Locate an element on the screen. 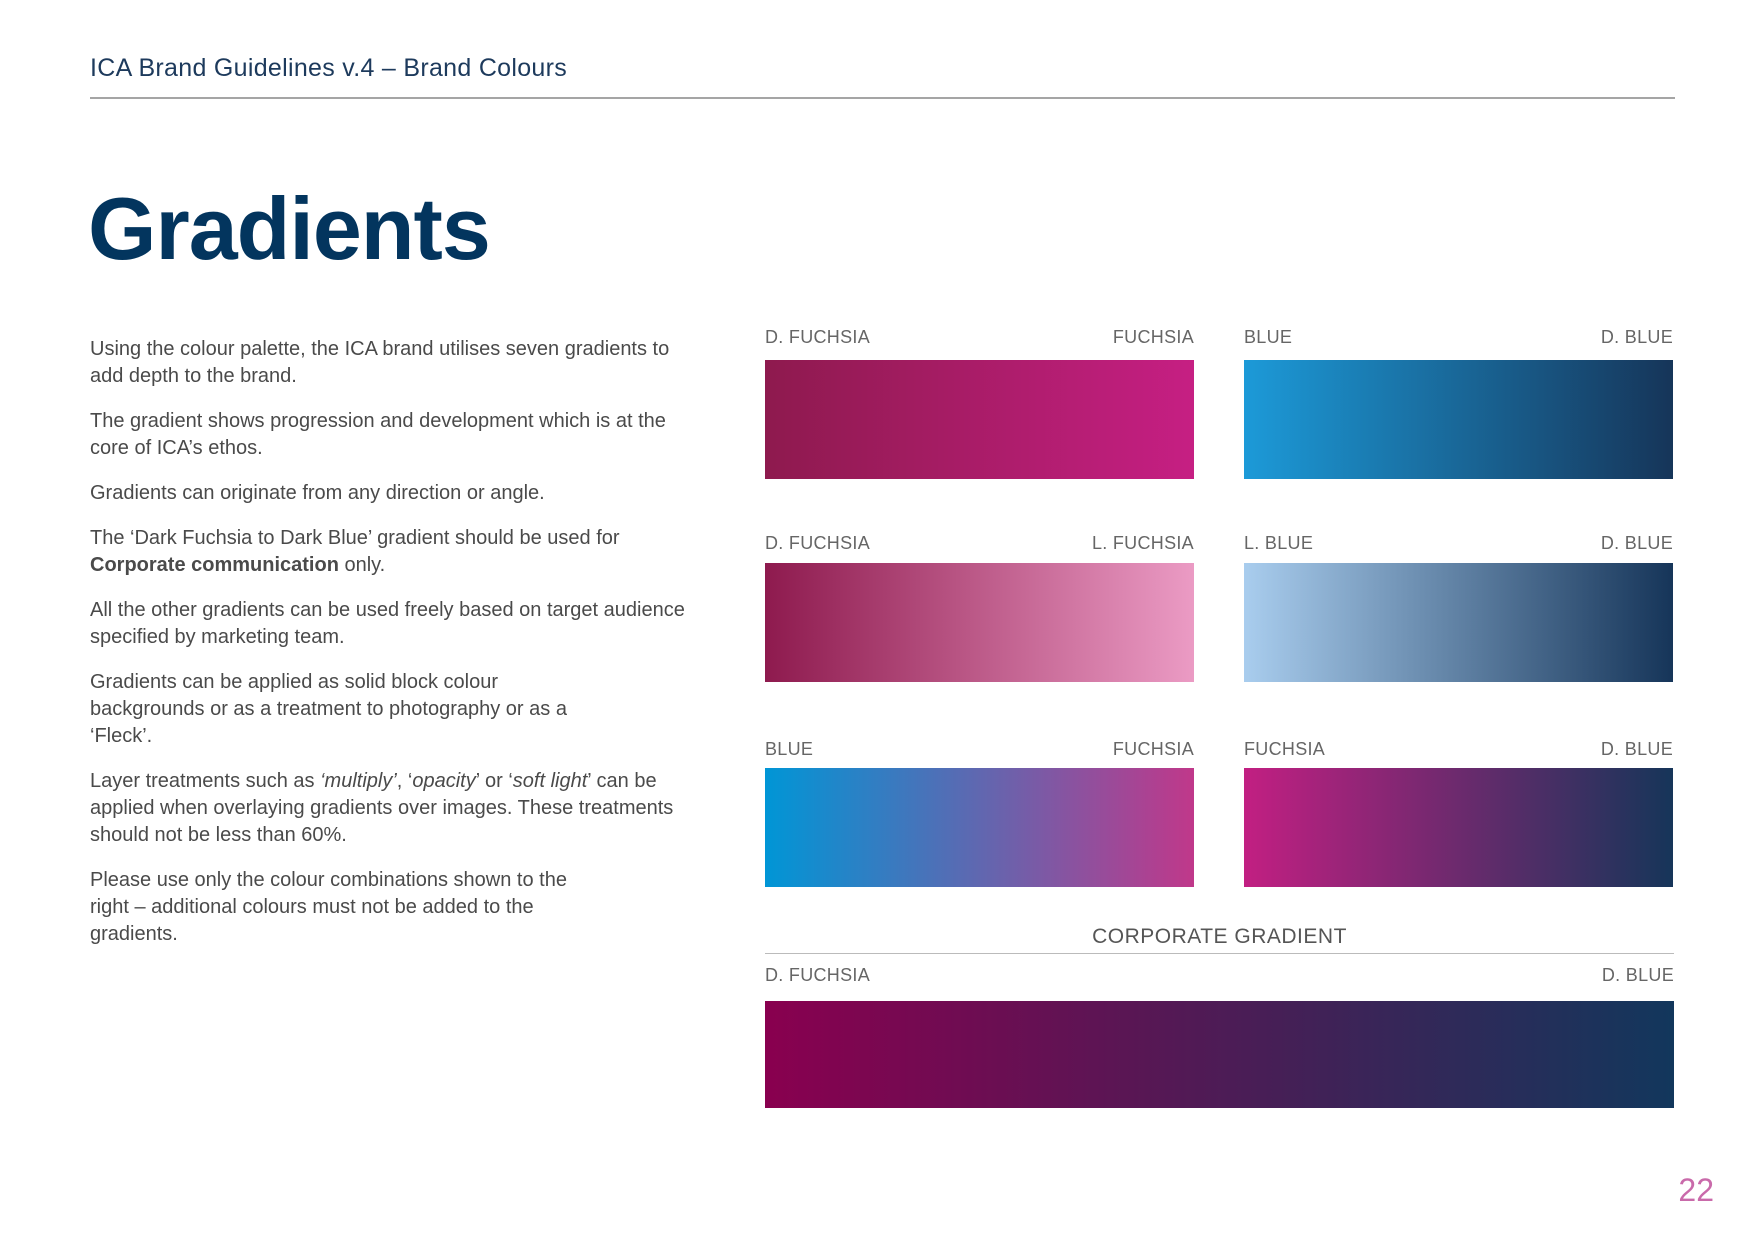 This screenshot has height=1240, width=1754. gradient-to-label: L. FUCHSIA is located at coordinates (1142, 543).